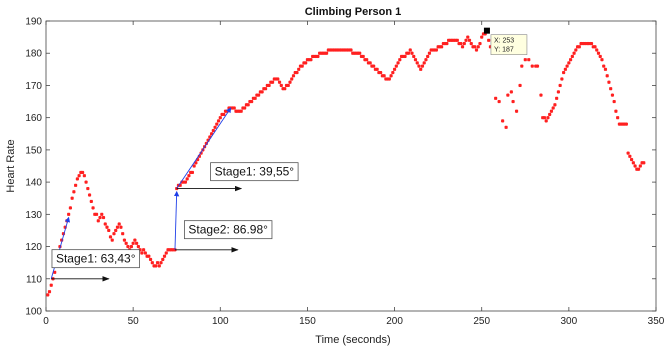 The image size is (665, 347). Describe the element at coordinates (394, 321) in the screenshot. I see `x-tick-label: 200` at that location.